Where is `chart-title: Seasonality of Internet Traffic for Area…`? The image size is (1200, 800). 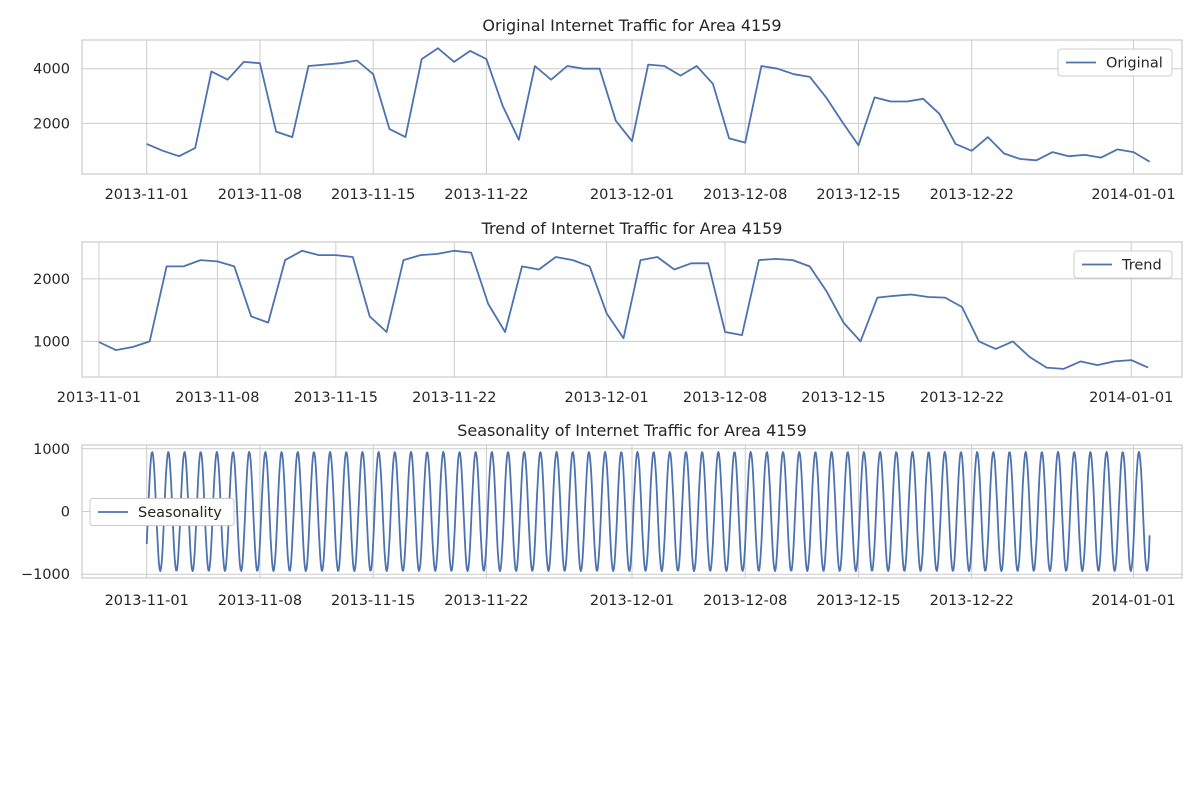 chart-title: Seasonality of Internet Traffic for Area… is located at coordinates (632, 430).